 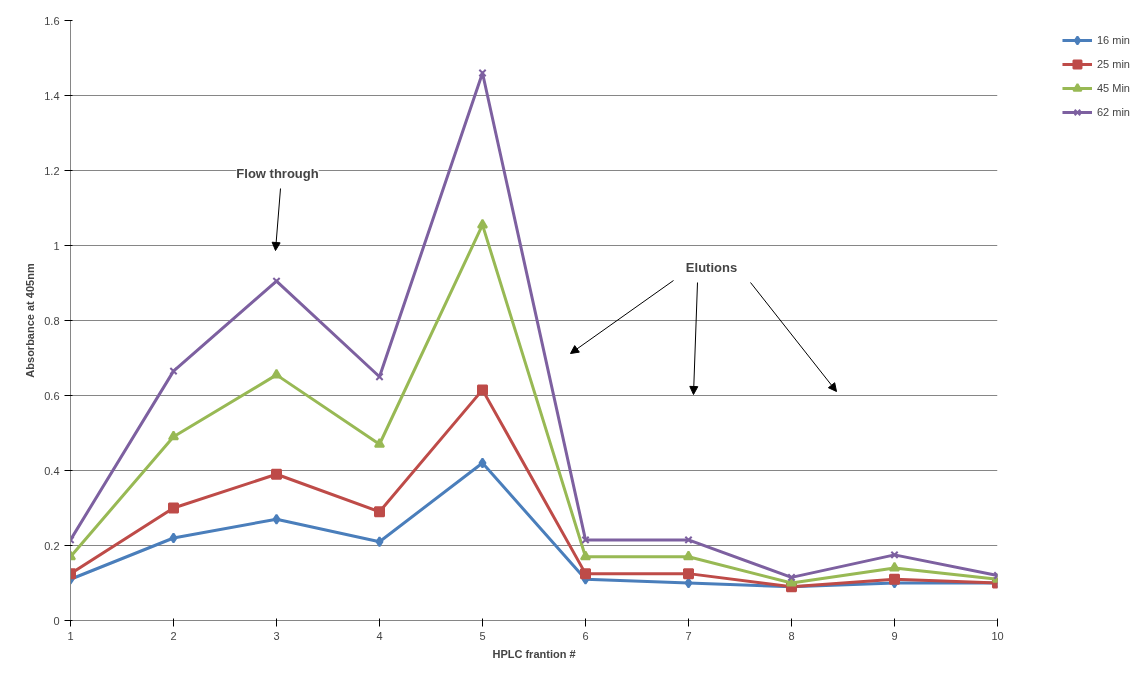 What do you see at coordinates (1113, 64) in the screenshot?
I see `legend-label: 25 min` at bounding box center [1113, 64].